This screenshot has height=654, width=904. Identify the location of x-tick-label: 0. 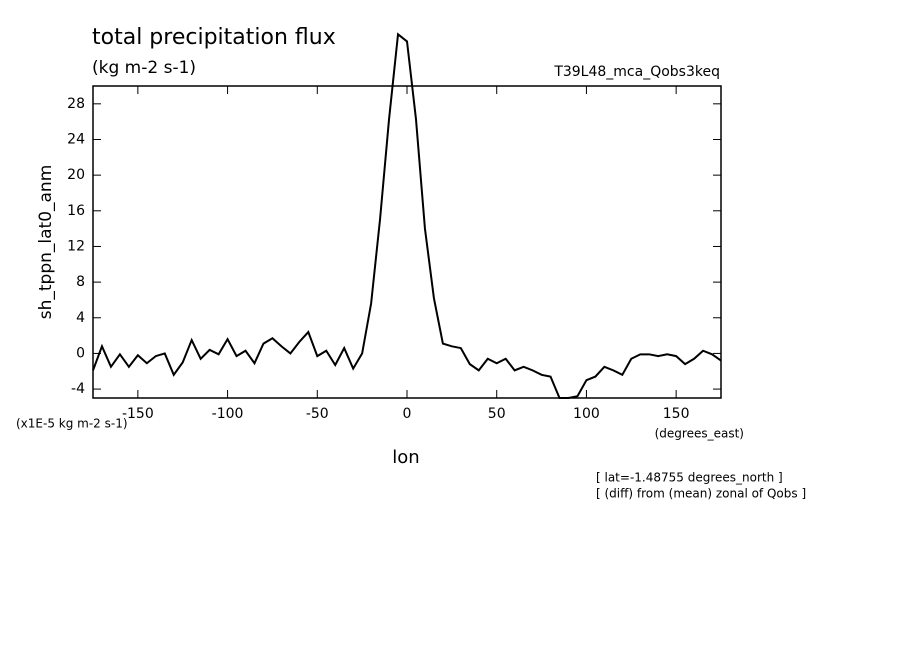
(407, 414).